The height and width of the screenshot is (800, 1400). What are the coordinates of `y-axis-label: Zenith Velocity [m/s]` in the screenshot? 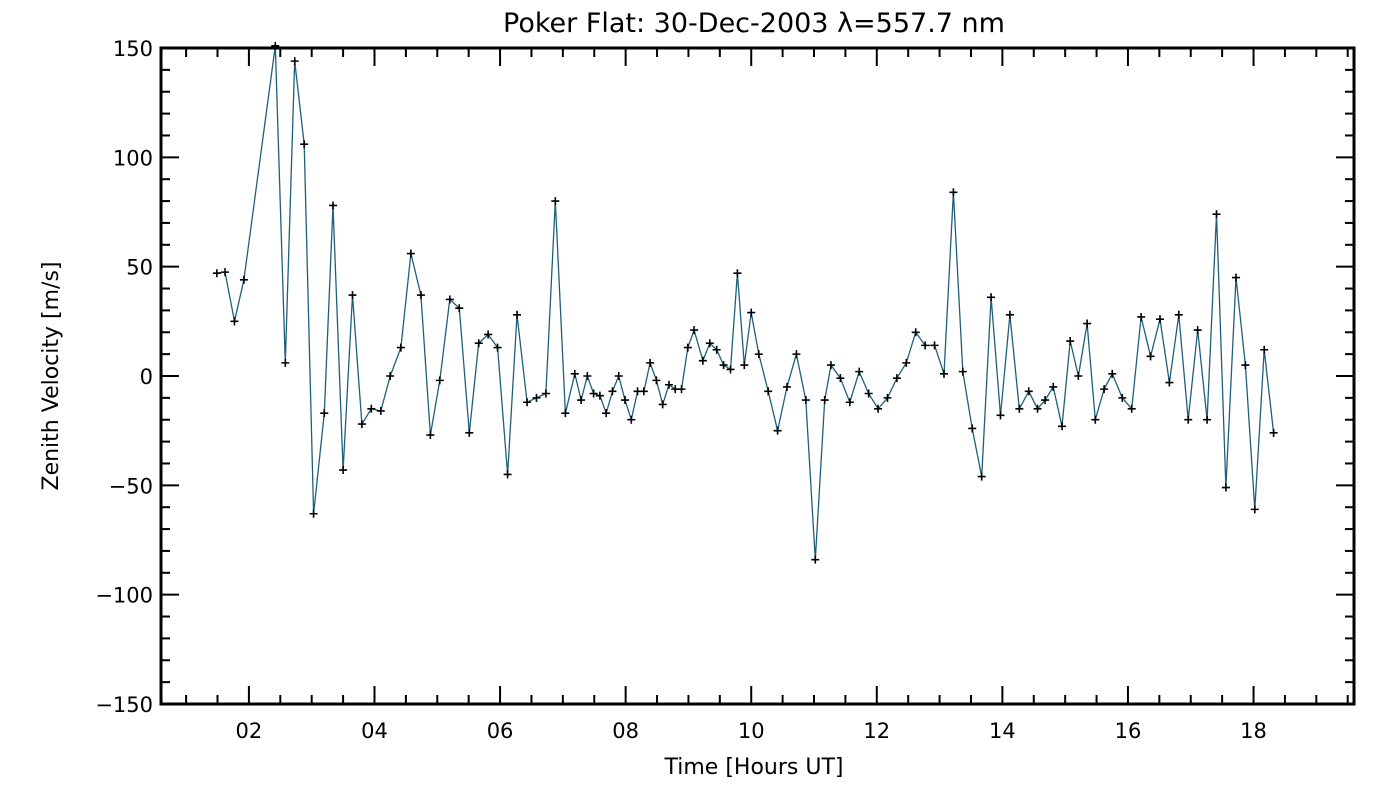 It's located at (51, 376).